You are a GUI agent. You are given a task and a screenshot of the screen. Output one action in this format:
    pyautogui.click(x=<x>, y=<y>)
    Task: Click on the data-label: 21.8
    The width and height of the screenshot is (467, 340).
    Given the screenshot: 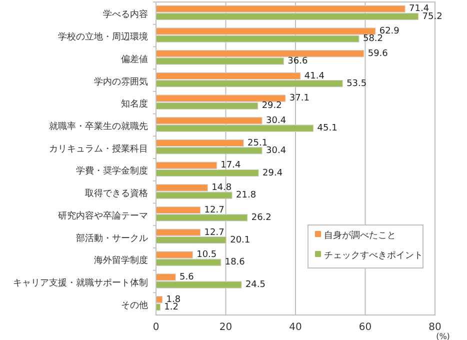 What is the action you would take?
    pyautogui.click(x=246, y=195)
    